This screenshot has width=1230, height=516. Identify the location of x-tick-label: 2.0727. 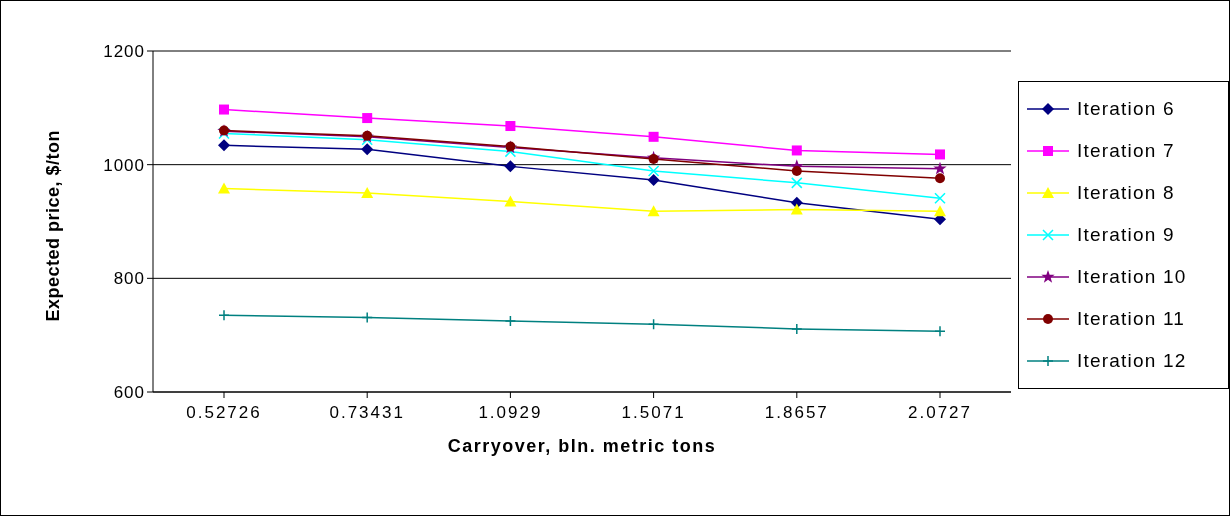
(940, 413).